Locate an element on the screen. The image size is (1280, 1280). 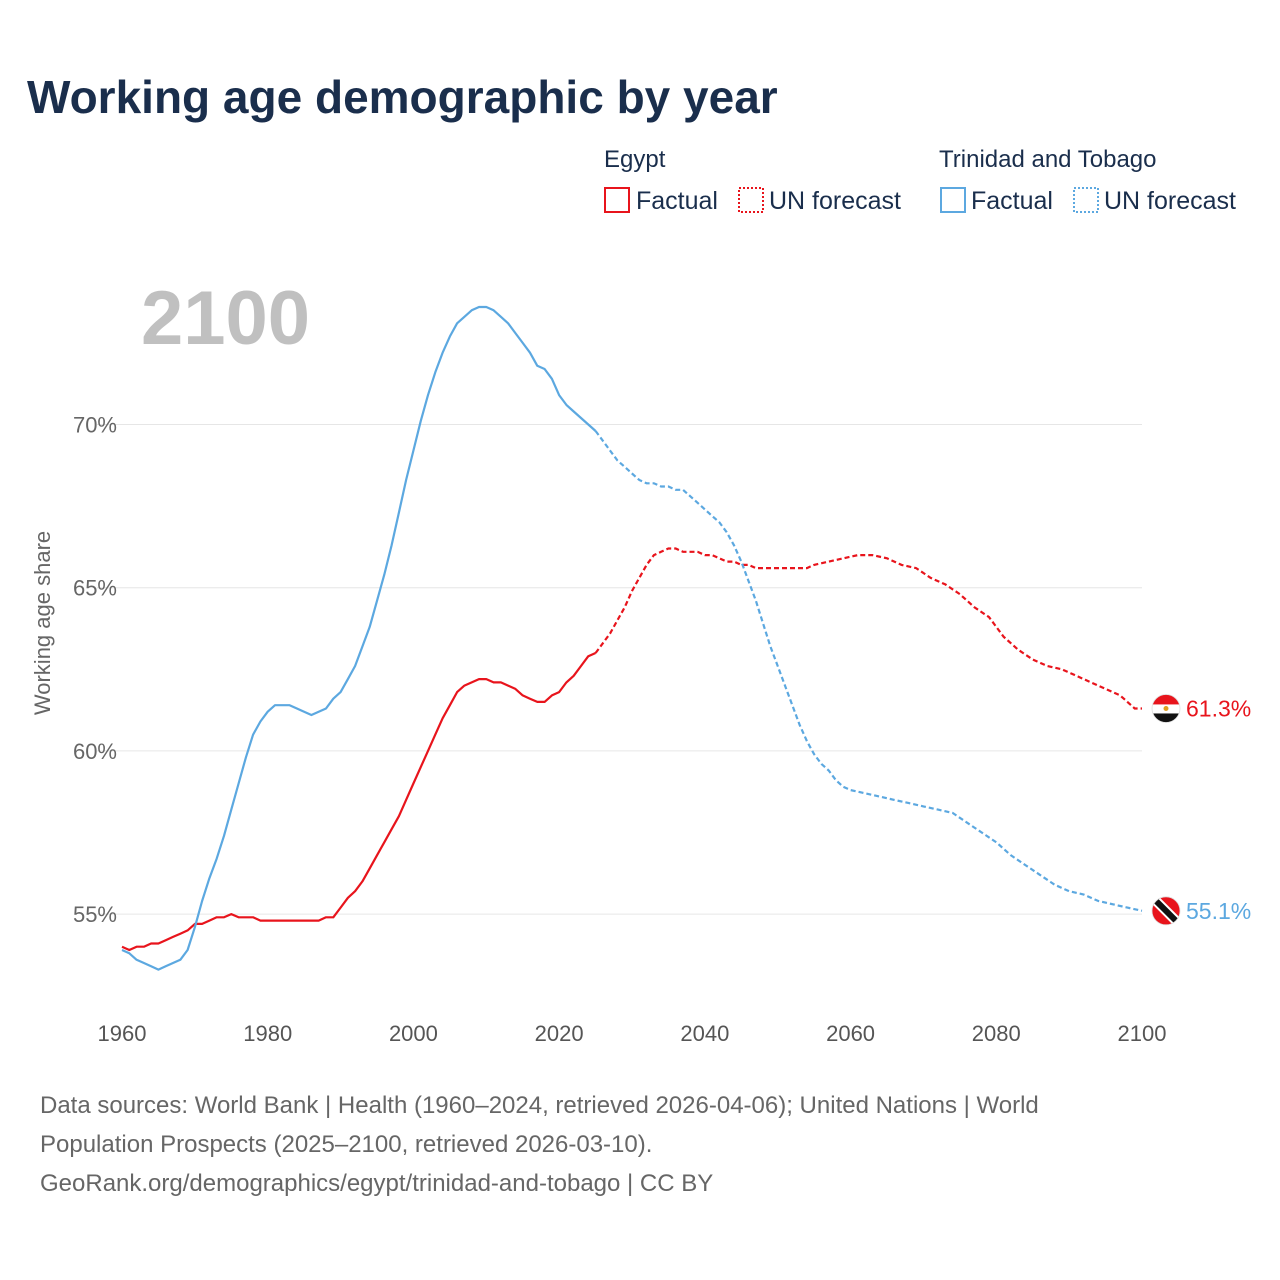
x-axis-ticks: 1960 1980 2000 2020 2040 2060 2080 2100 is located at coordinates (632, 1033).